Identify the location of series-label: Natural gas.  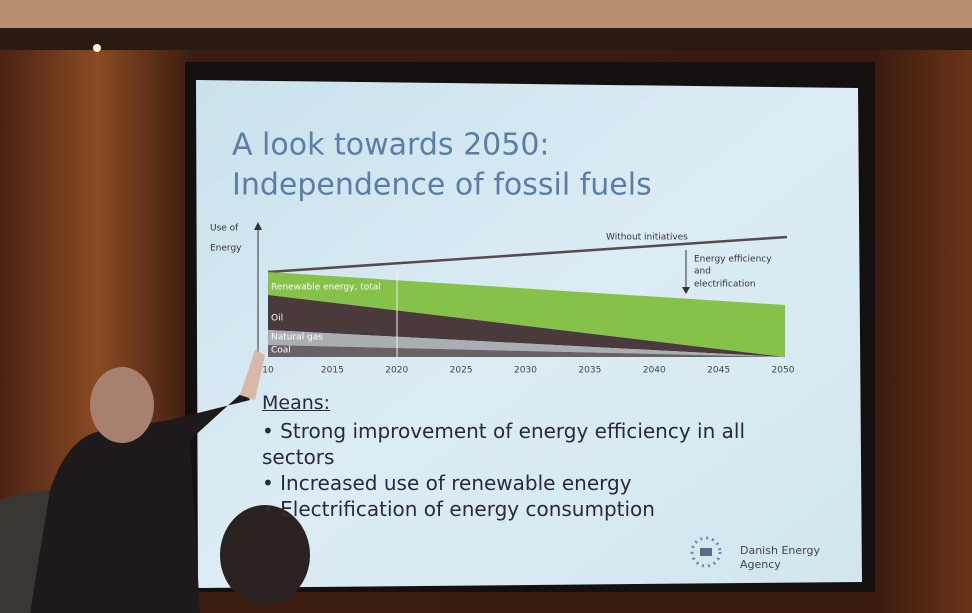
(297, 338).